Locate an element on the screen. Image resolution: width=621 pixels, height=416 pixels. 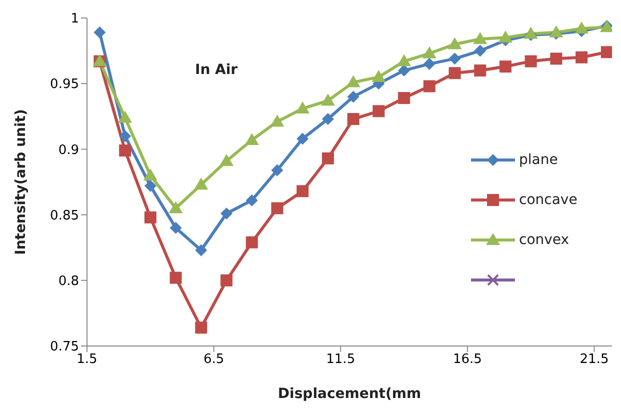
y-tick-label: 0.85 is located at coordinates (64, 216).